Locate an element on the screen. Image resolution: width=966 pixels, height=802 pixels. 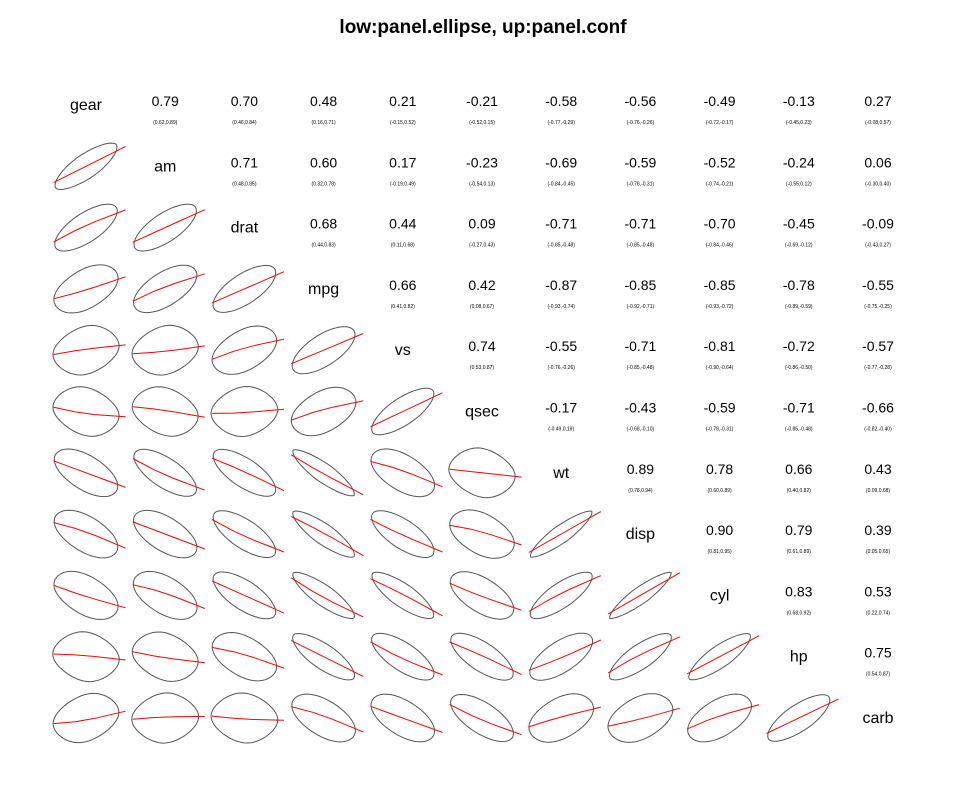
corr-value: -0.87 is located at coordinates (561, 285).